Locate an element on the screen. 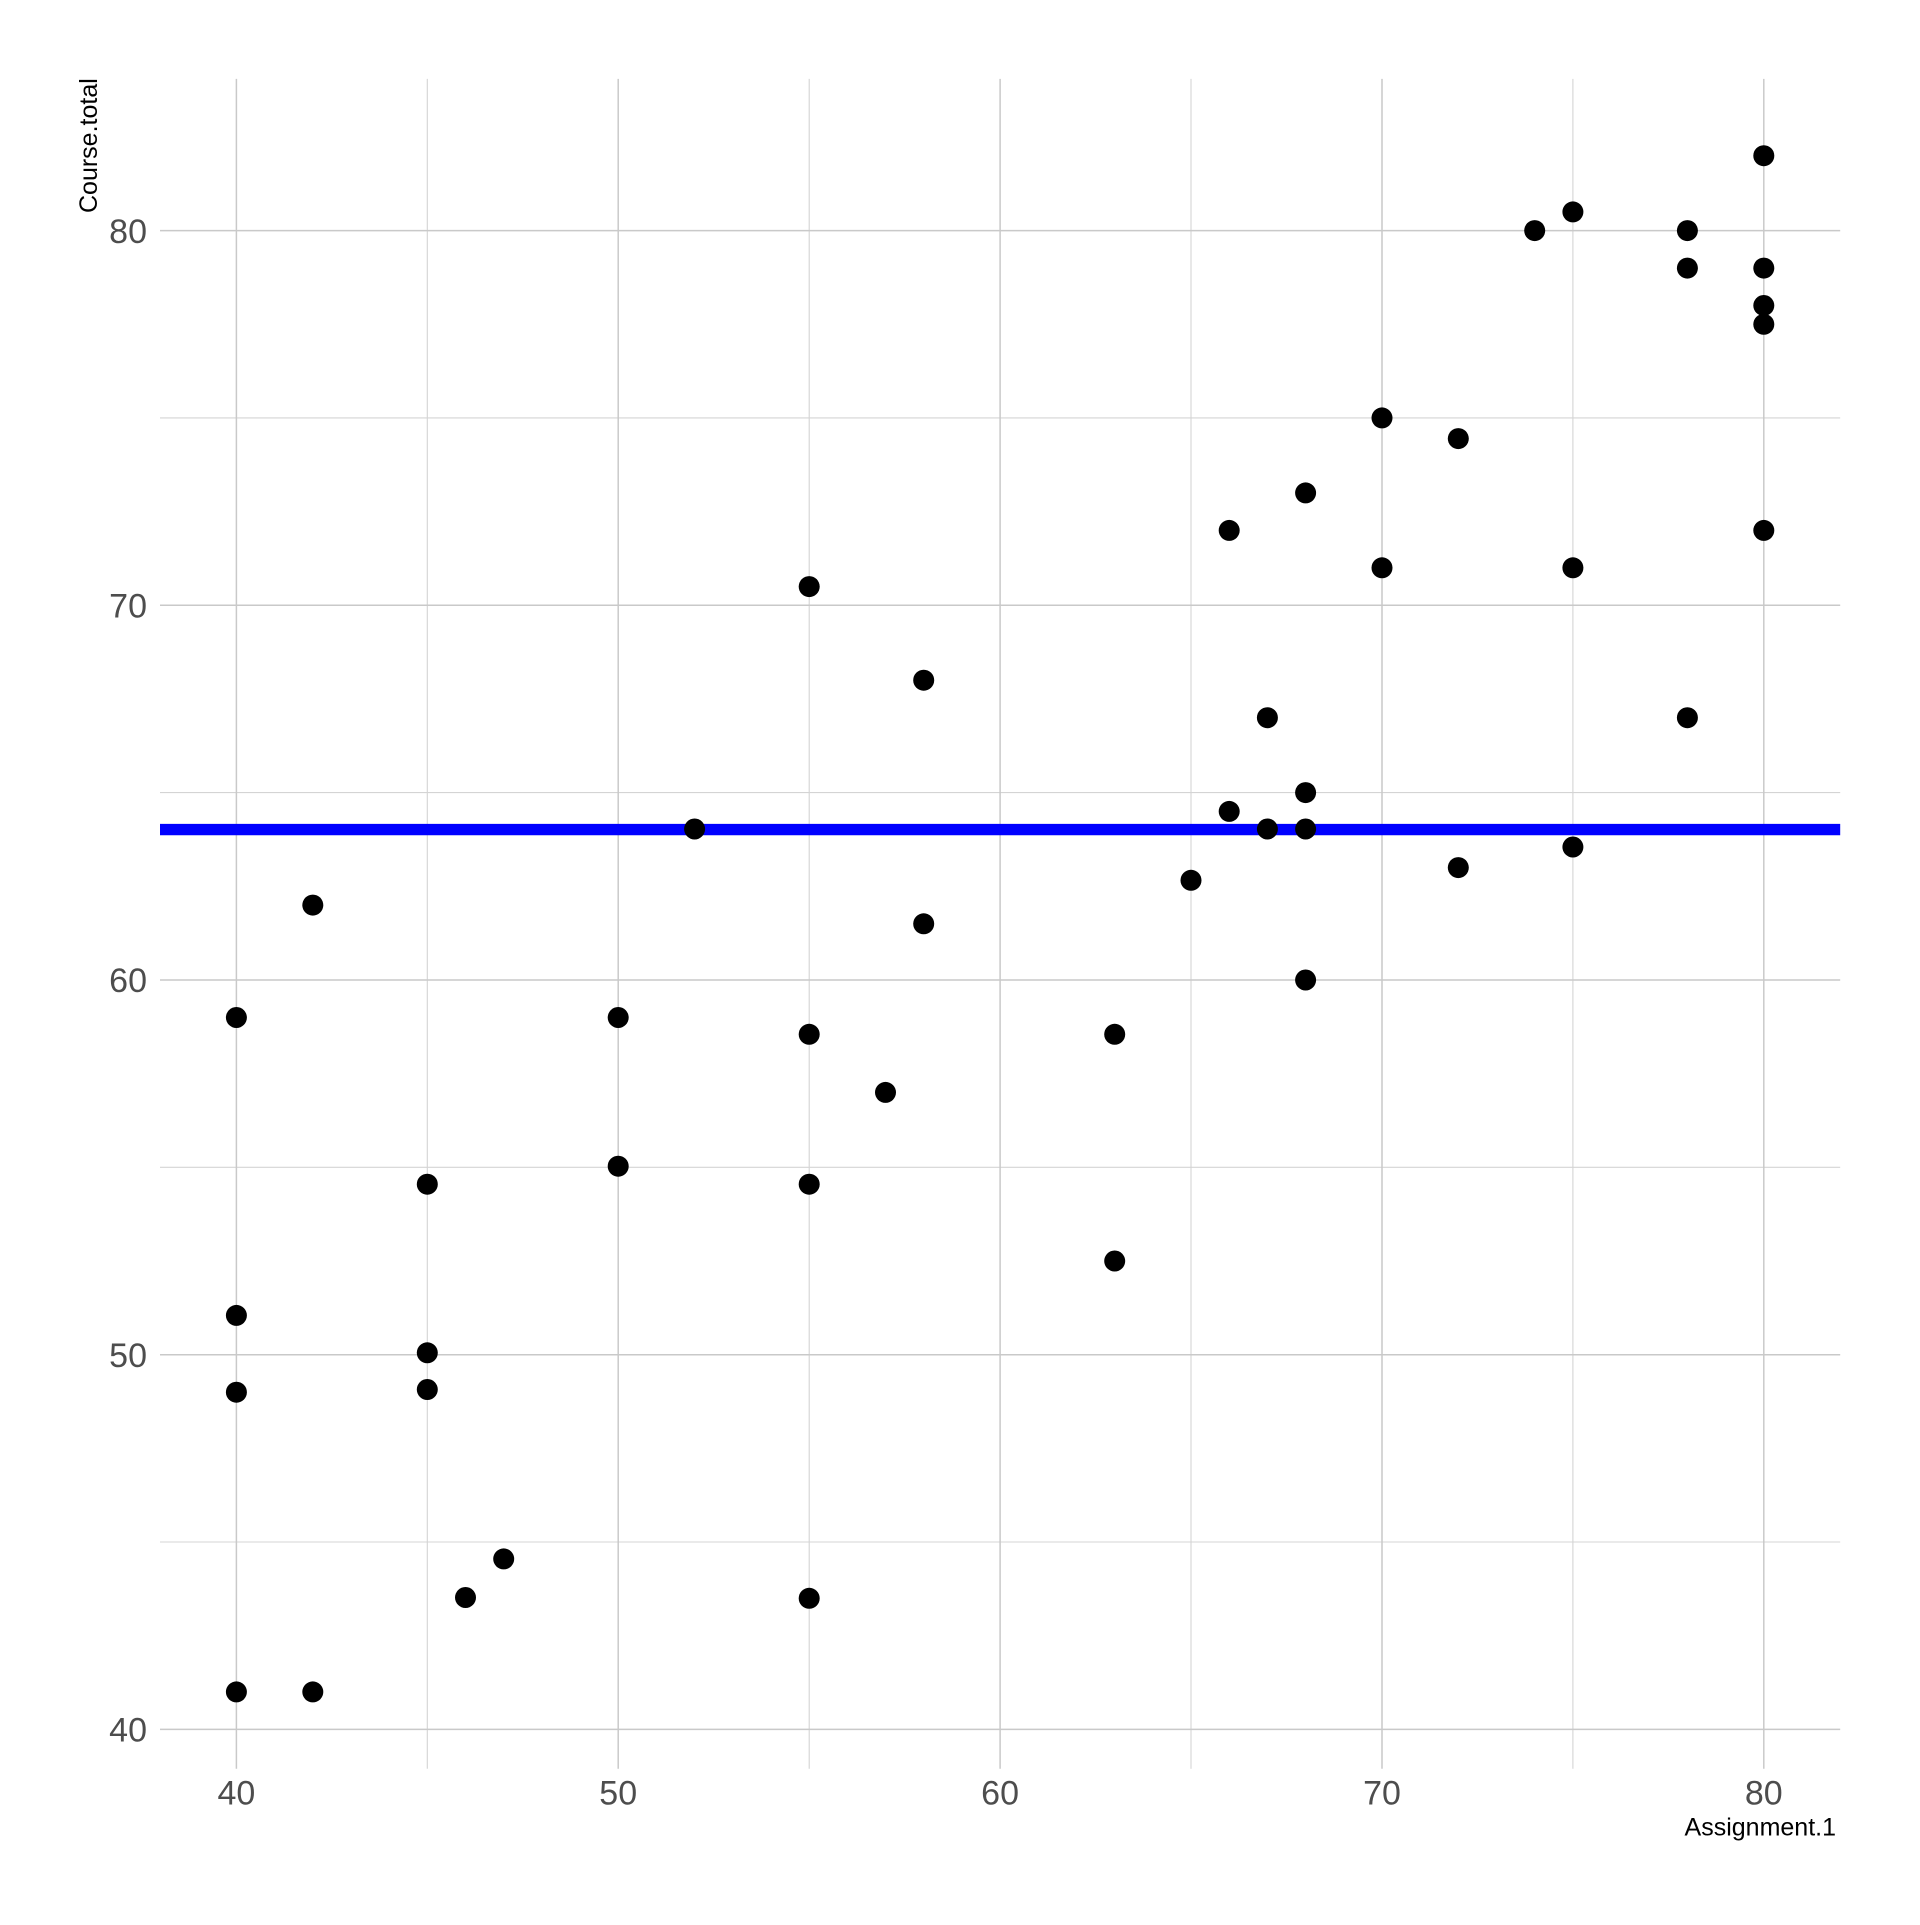  svg-text: Course.total is located at coordinates (89, 145).